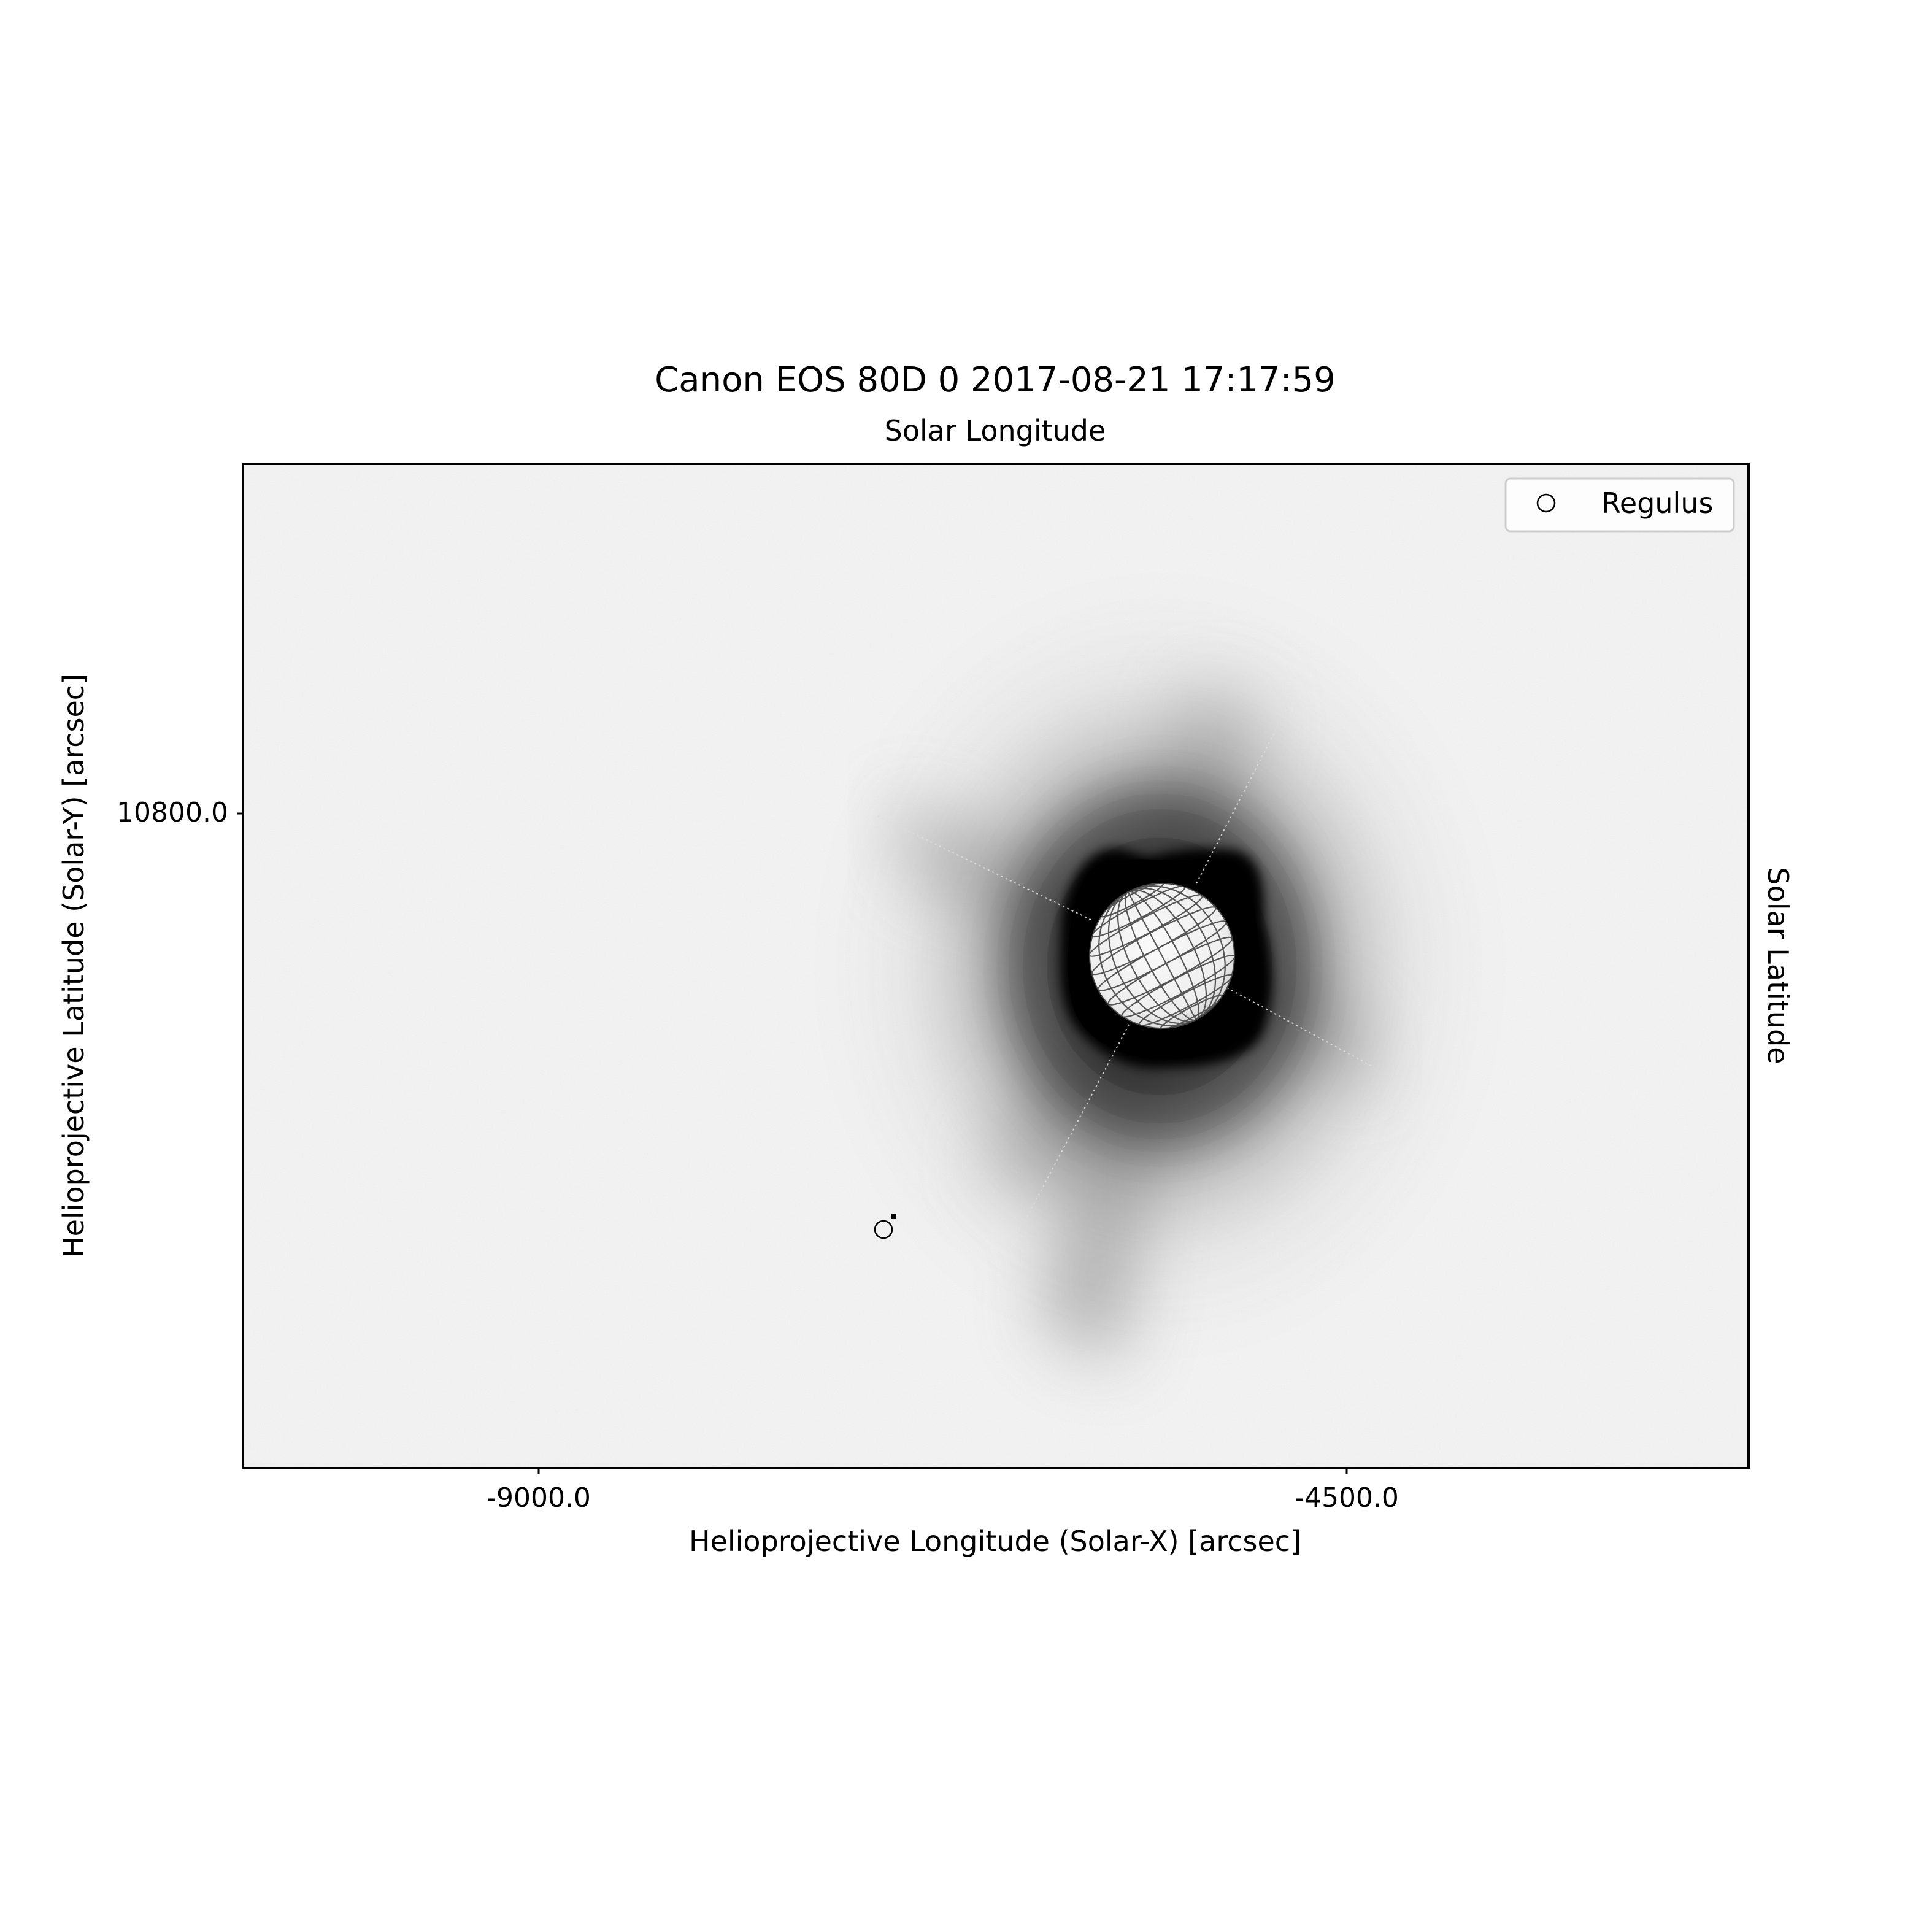  What do you see at coordinates (893, 1216) in the screenshot?
I see `regulus-star` at bounding box center [893, 1216].